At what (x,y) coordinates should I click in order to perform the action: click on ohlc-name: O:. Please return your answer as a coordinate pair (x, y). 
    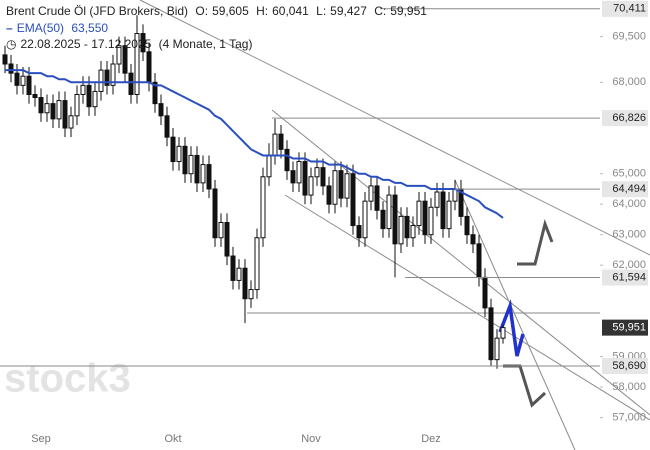
    Looking at the image, I should click on (202, 11).